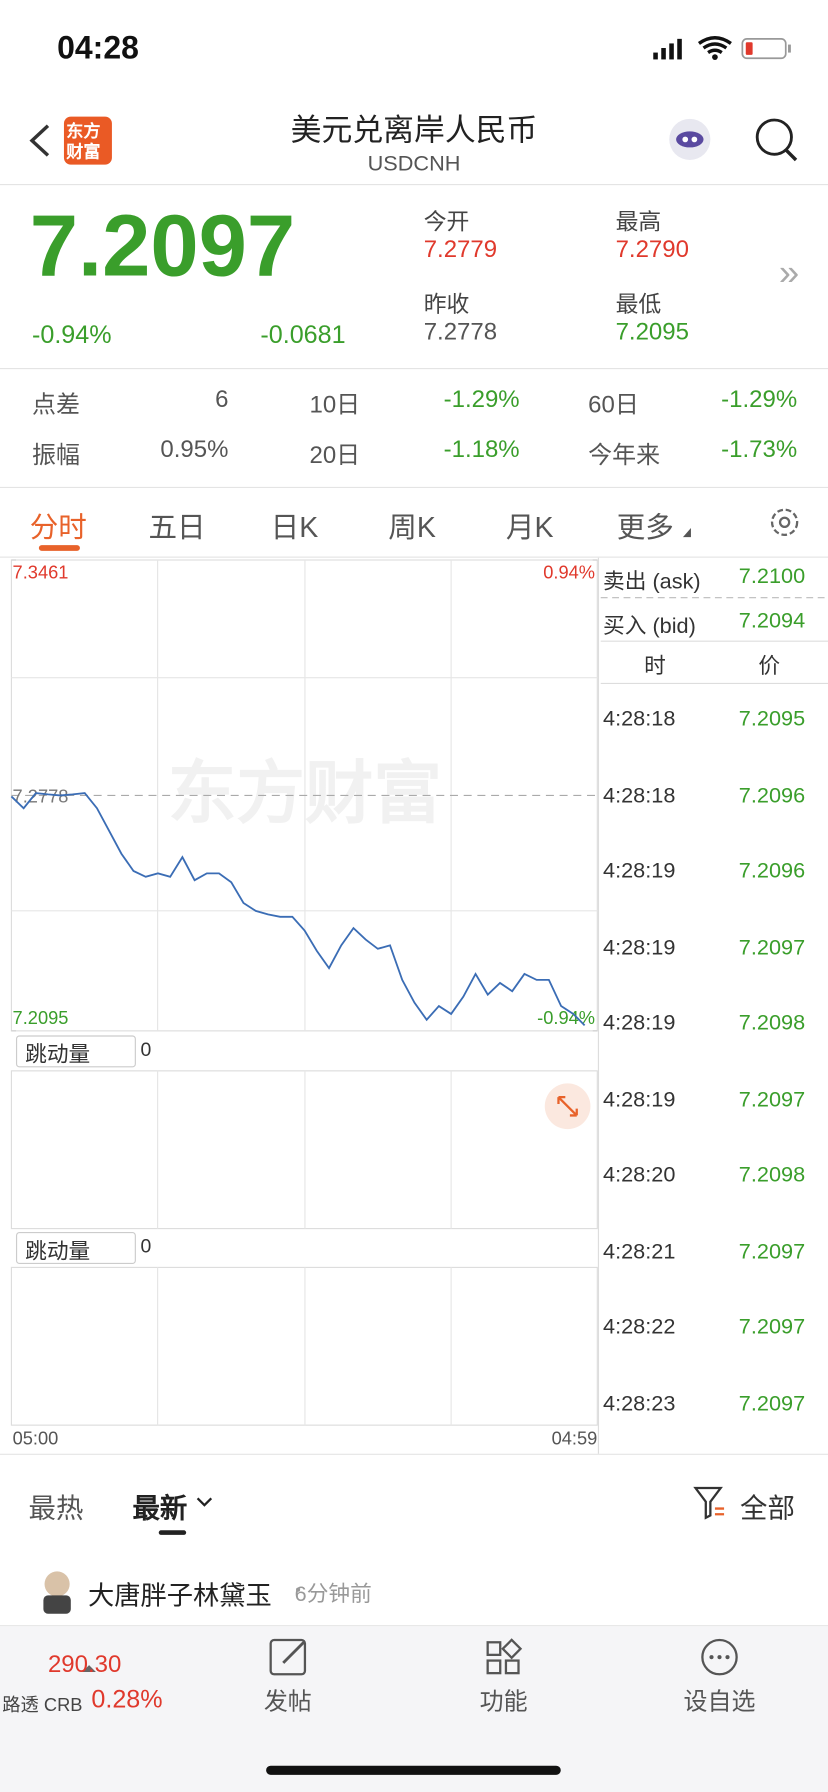 This screenshot has width=828, height=1792. Describe the element at coordinates (784, 522) in the screenshot. I see `settings-icon` at that location.